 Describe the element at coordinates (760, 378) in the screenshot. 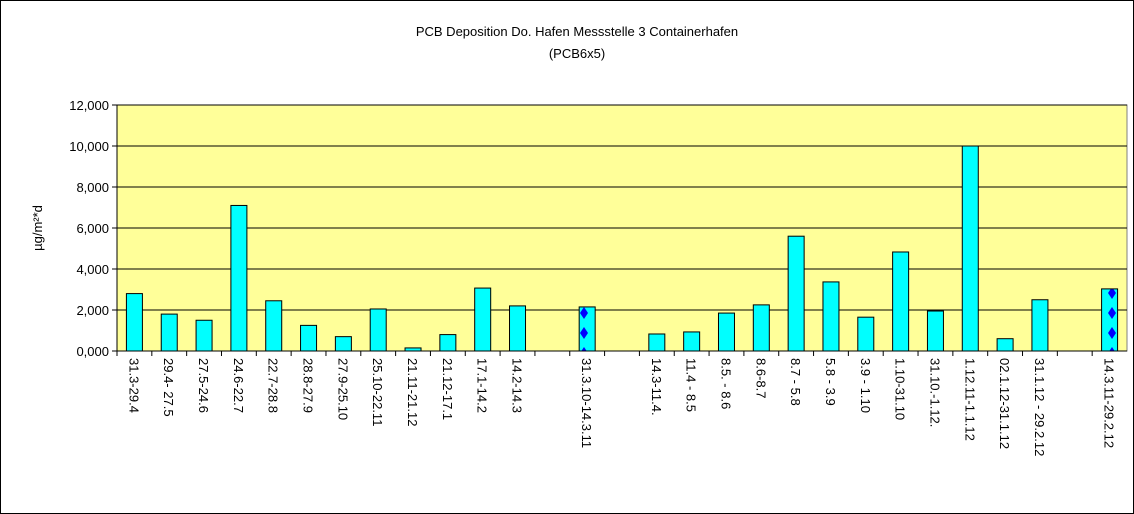

I see `x-tick-label: 8.6-8.7` at that location.